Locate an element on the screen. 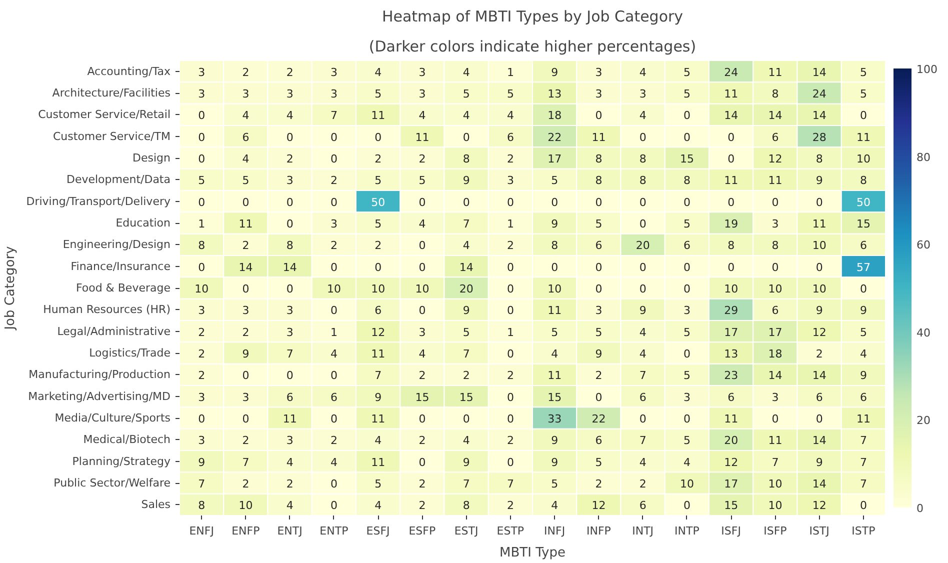 Image resolution: width=948 pixels, height=563 pixels. data-label: 57 is located at coordinates (863, 267).